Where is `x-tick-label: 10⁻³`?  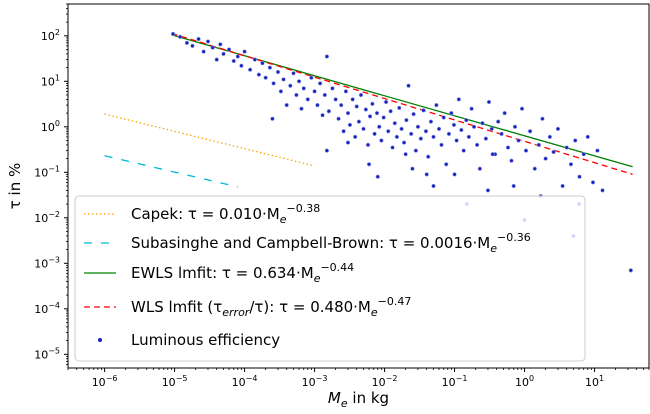 x-tick-label: 10⁻³ is located at coordinates (315, 381).